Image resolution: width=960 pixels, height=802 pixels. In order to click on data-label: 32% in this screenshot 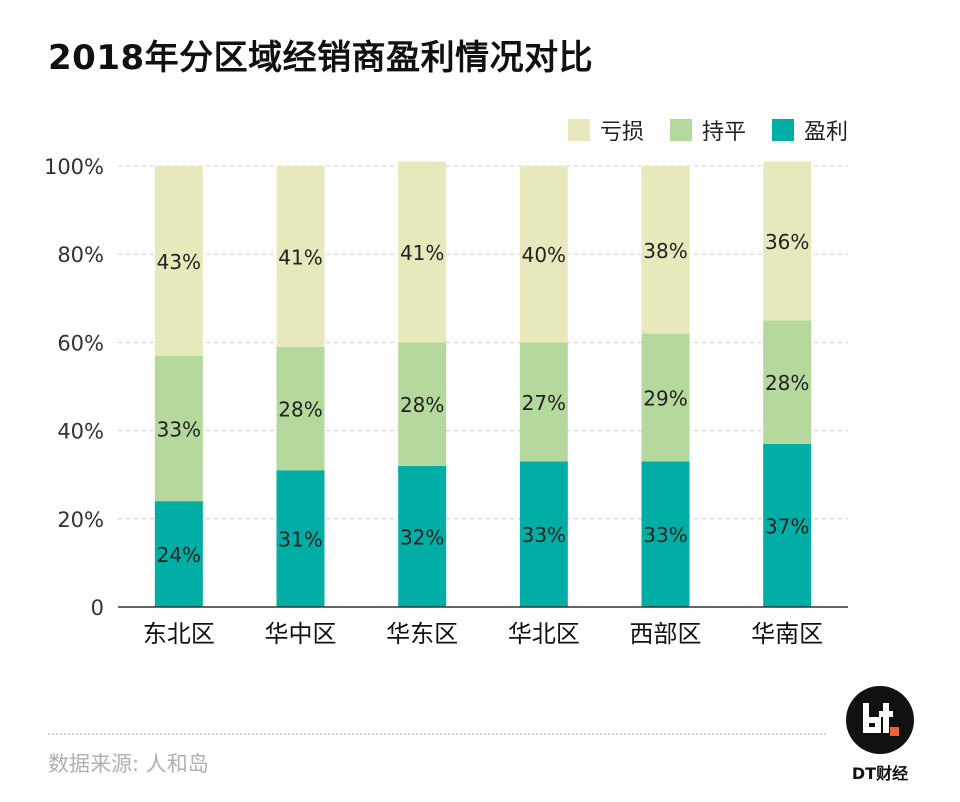, I will do `click(422, 537)`.